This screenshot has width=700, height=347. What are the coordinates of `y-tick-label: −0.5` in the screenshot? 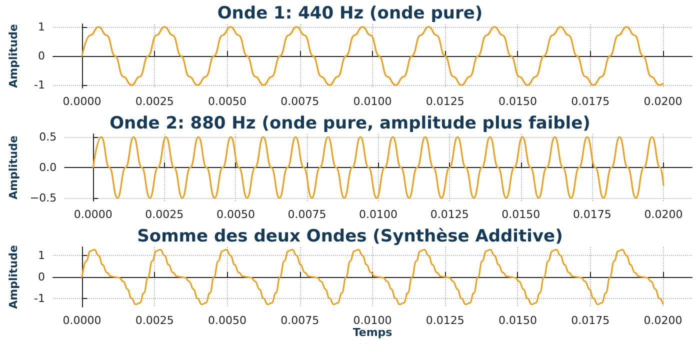 It's located at (43, 197).